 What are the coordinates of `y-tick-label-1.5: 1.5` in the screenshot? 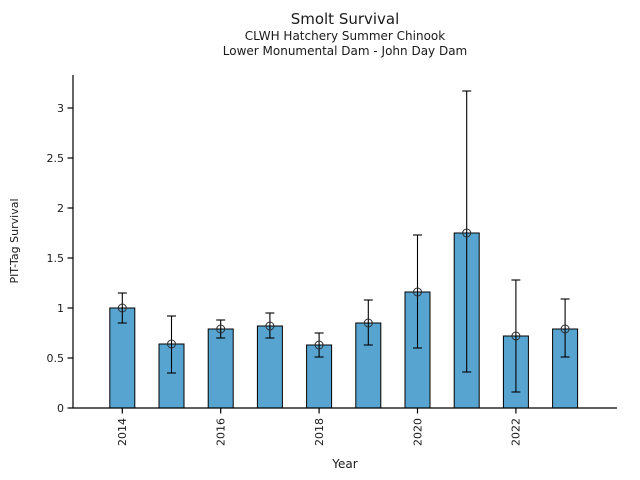 It's located at (56, 258).